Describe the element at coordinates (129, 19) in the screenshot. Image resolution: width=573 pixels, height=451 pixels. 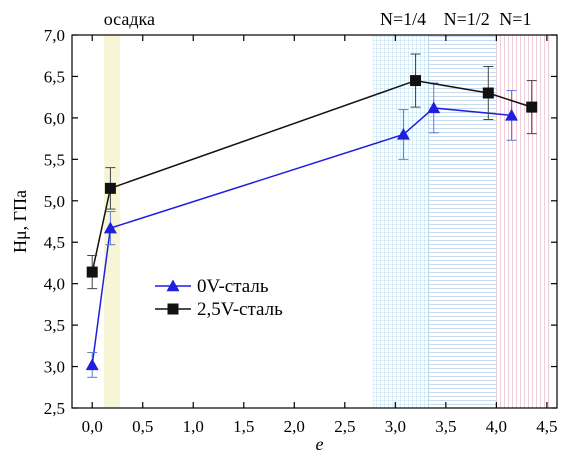
I see `region-label-1: осадка` at that location.